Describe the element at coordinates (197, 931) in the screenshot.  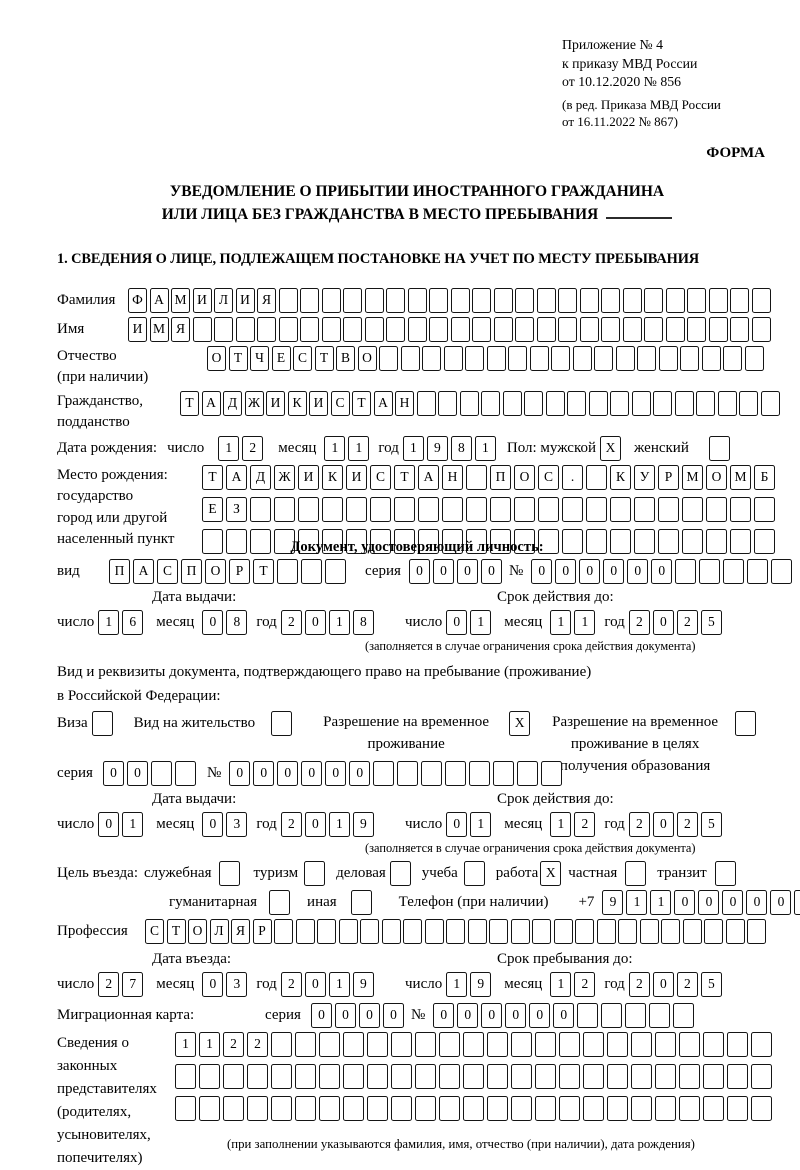
I see `char-cell: О` at that location.